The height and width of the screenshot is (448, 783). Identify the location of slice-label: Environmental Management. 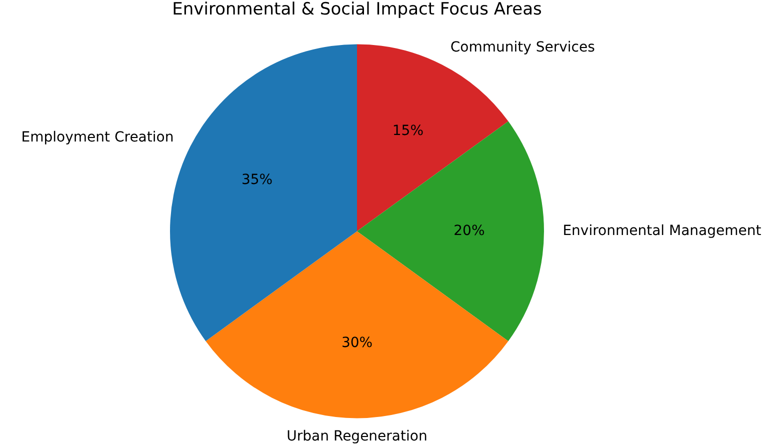
(662, 230).